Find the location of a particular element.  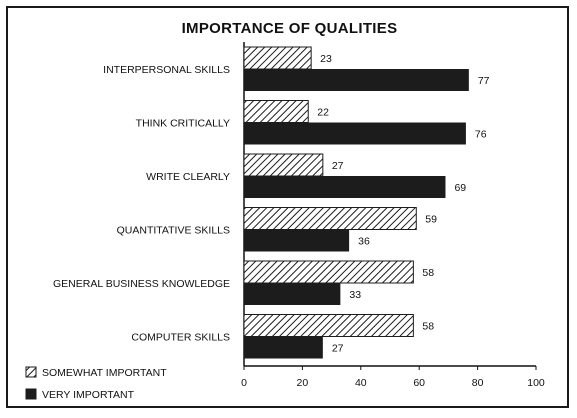

data-label-somewhat-important: 59 is located at coordinates (431, 220).